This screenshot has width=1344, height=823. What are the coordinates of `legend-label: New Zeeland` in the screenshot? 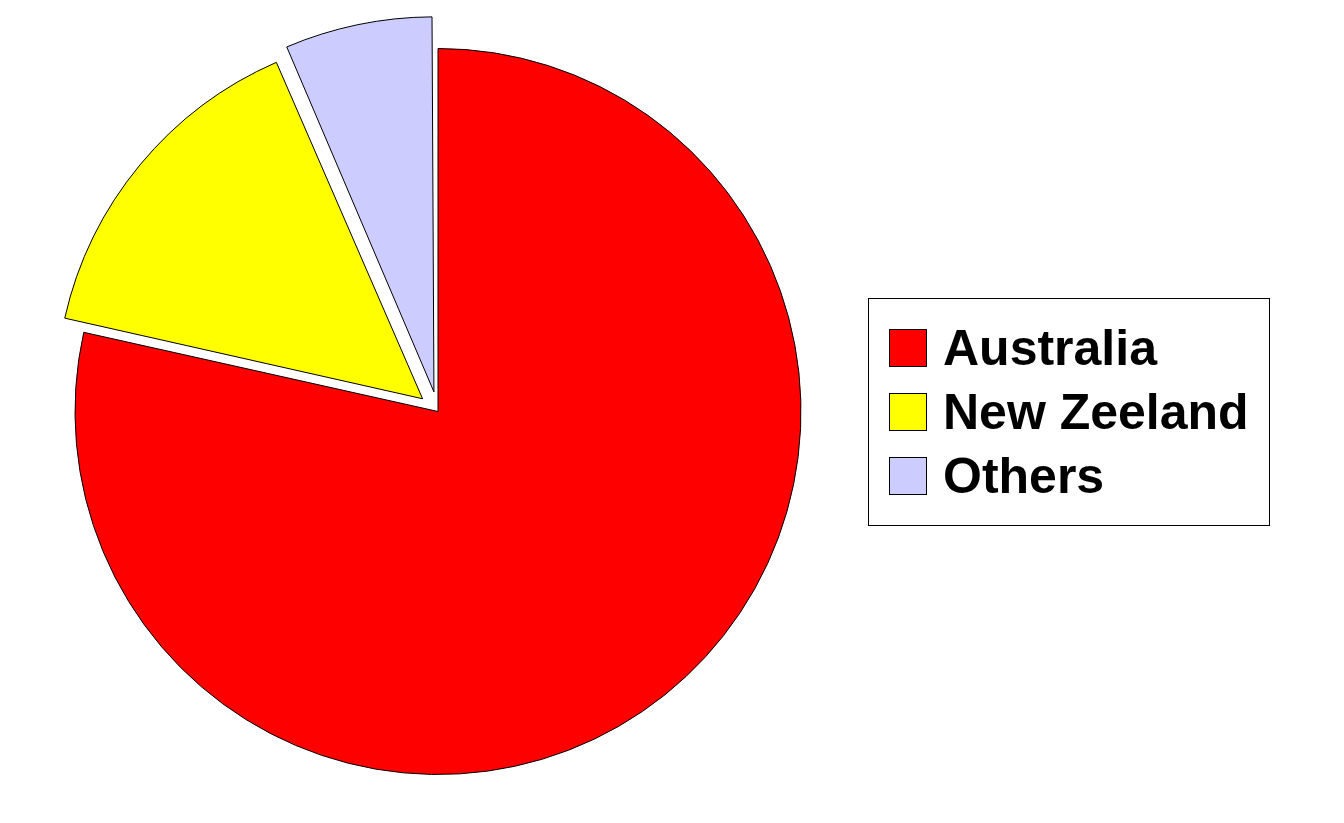 It's located at (1096, 411).